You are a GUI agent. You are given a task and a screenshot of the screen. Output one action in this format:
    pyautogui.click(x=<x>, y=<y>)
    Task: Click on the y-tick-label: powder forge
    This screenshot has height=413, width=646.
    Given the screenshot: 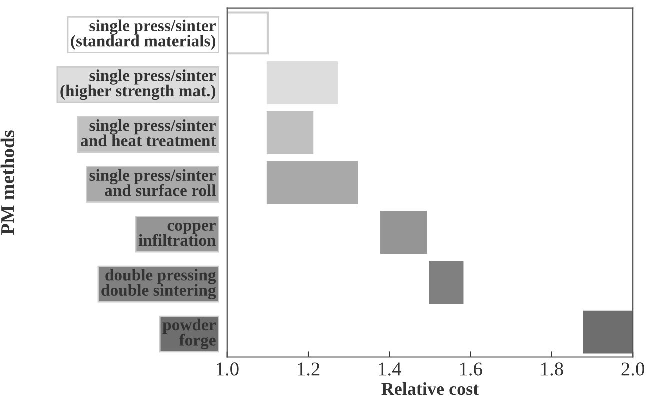 What is the action you would take?
    pyautogui.click(x=189, y=334)
    